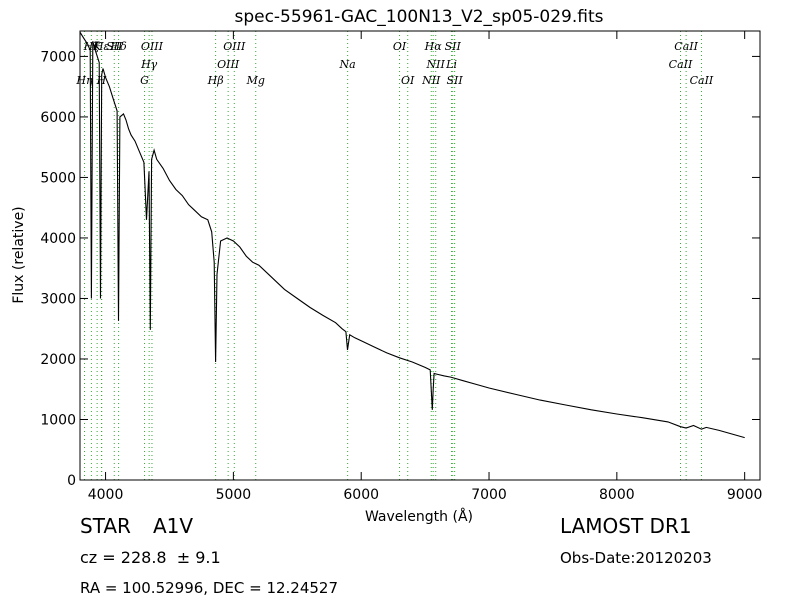 The image size is (800, 600). What do you see at coordinates (433, 46) in the screenshot?
I see `line-label: Hα` at bounding box center [433, 46].